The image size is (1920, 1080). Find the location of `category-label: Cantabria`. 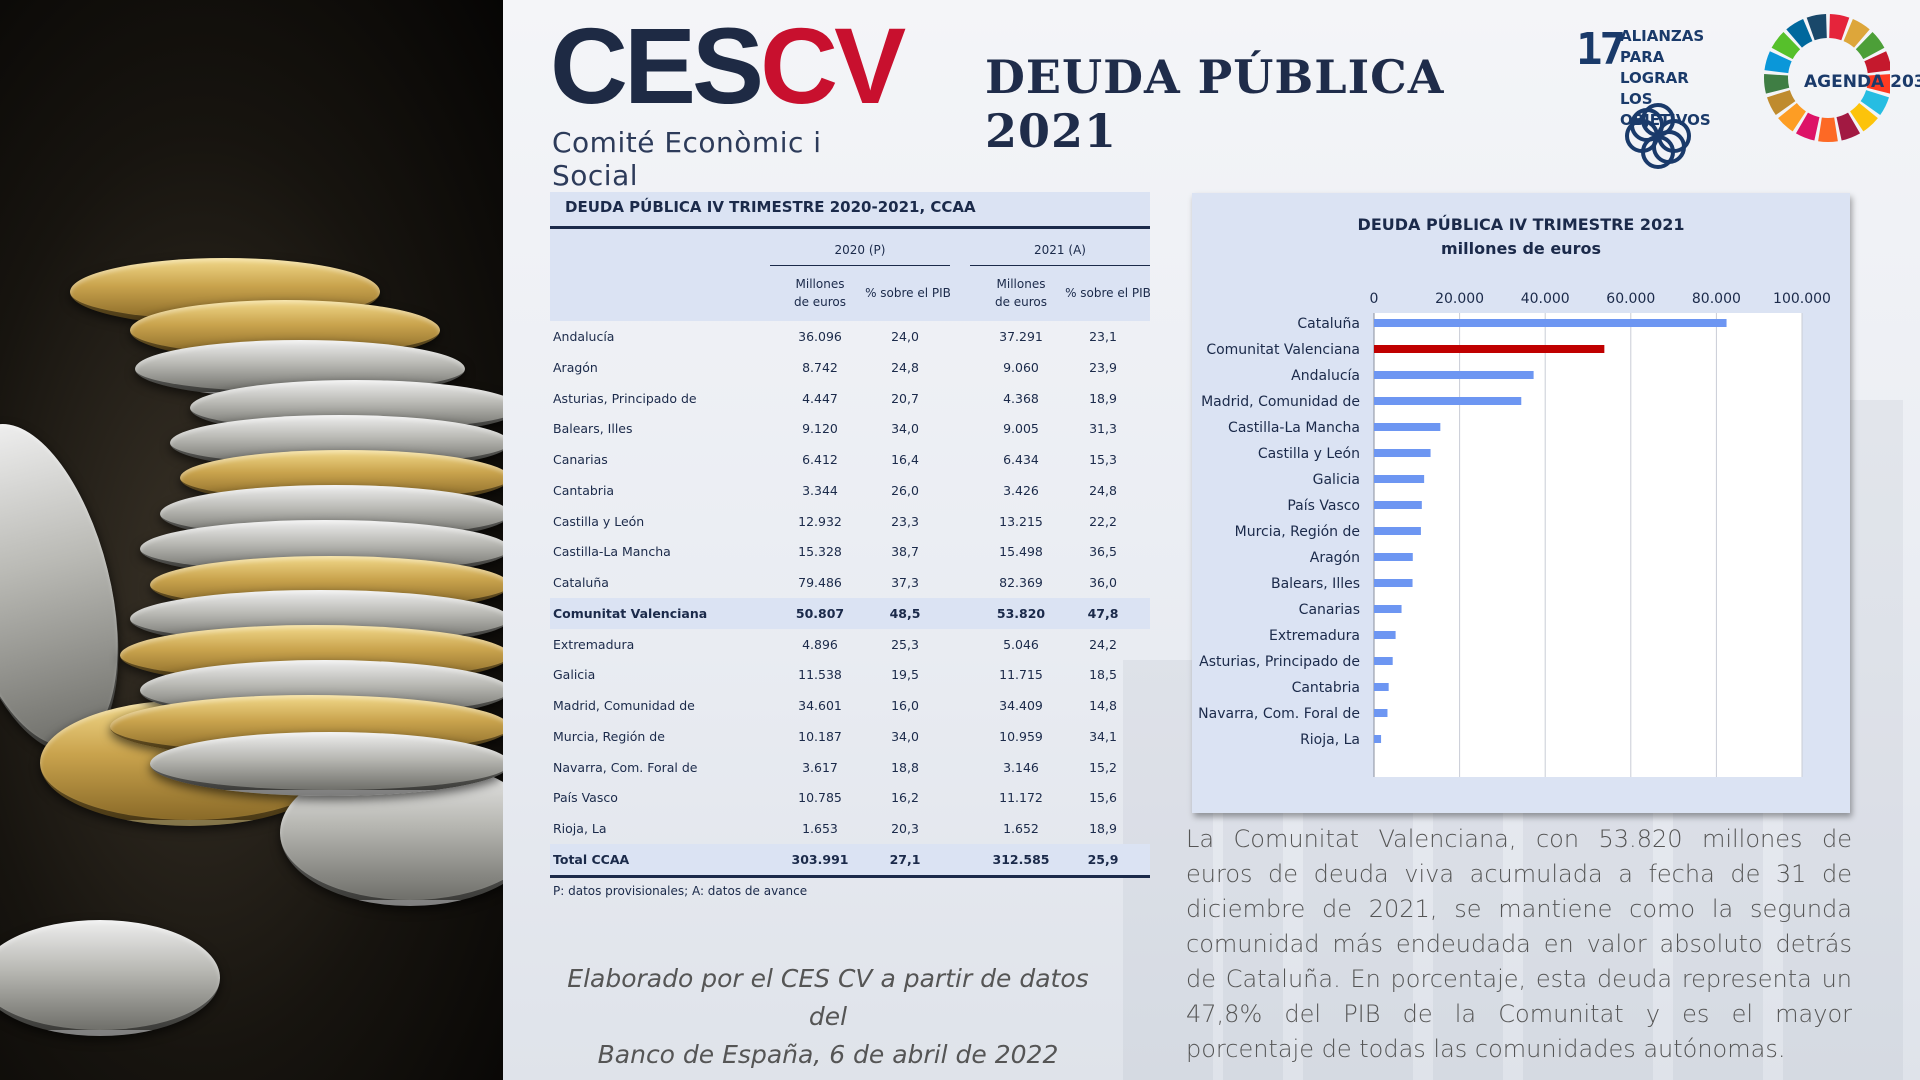

category-label: Cantabria is located at coordinates (1326, 688).